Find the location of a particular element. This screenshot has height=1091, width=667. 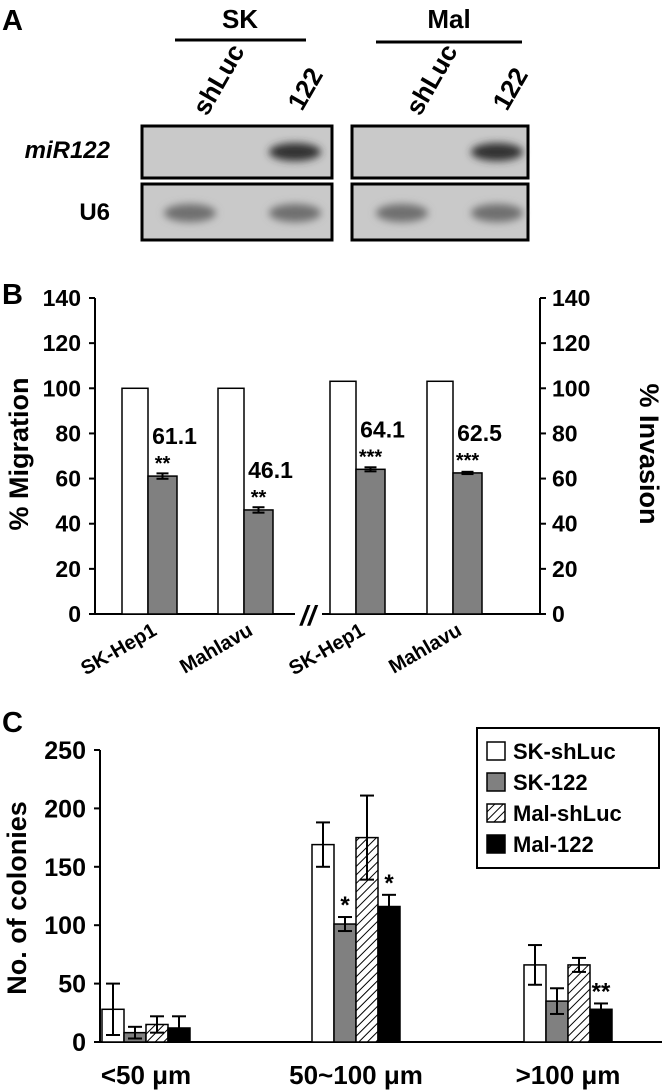

panel-c-ytick-label: 250 is located at coordinates (65, 751).